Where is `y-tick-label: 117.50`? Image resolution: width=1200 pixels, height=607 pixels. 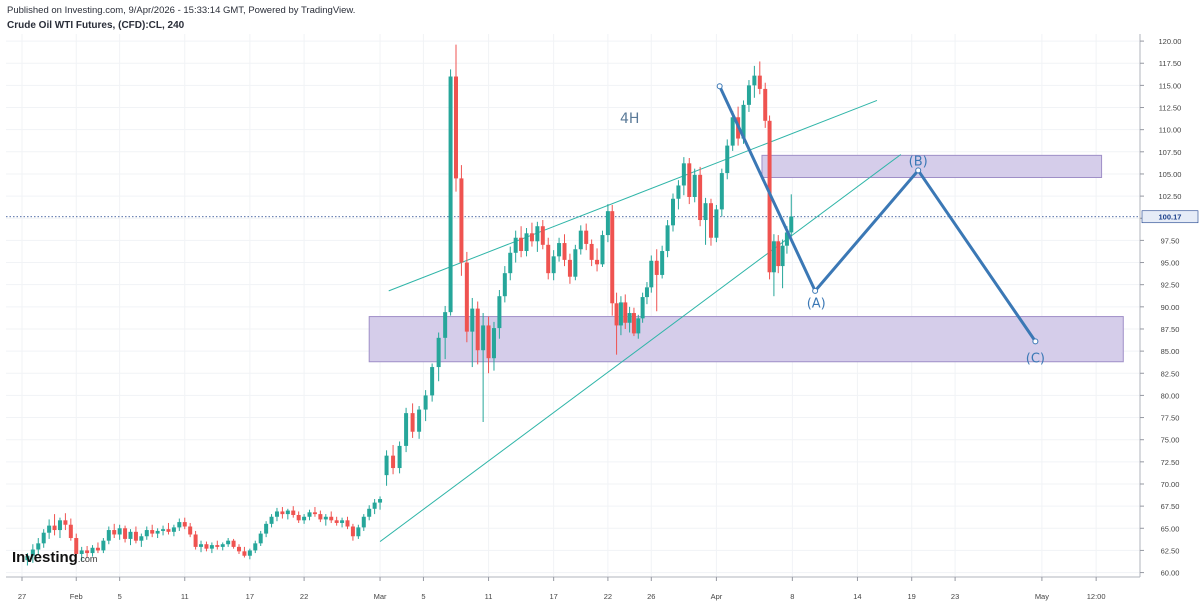 y-tick-label: 117.50 is located at coordinates (1170, 63).